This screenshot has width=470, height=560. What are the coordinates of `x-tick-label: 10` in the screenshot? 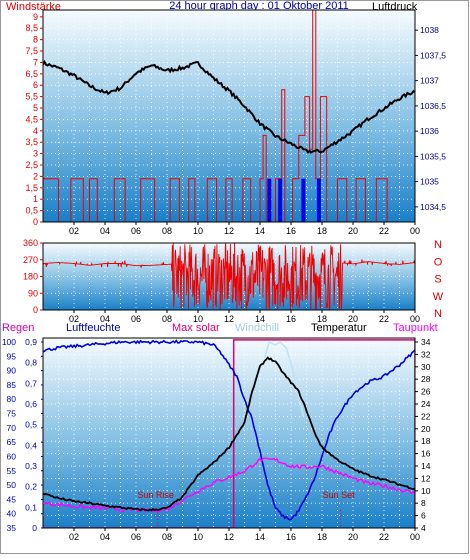 It's located at (198, 537).